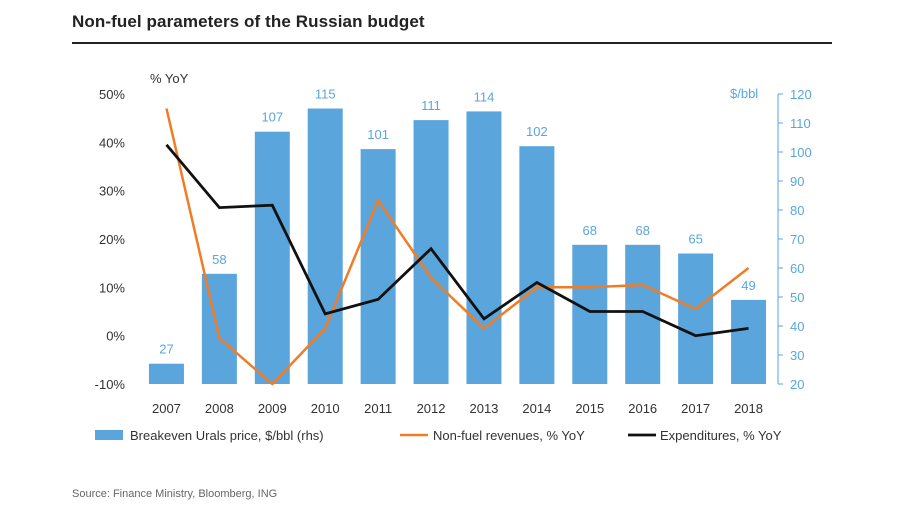 Image resolution: width=900 pixels, height=510 pixels. I want to click on right-tick-label: 100, so click(801, 152).